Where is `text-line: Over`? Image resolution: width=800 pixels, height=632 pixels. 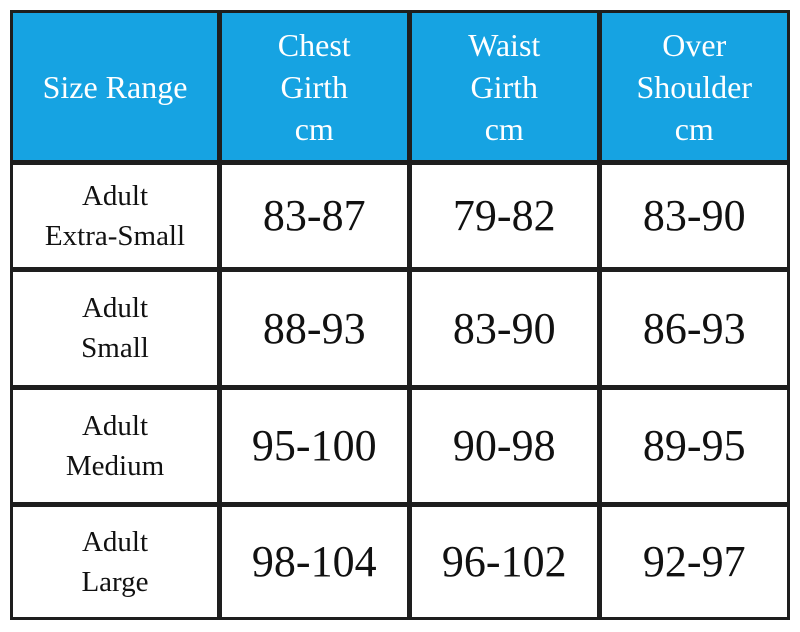
text-line: Over is located at coordinates (694, 44).